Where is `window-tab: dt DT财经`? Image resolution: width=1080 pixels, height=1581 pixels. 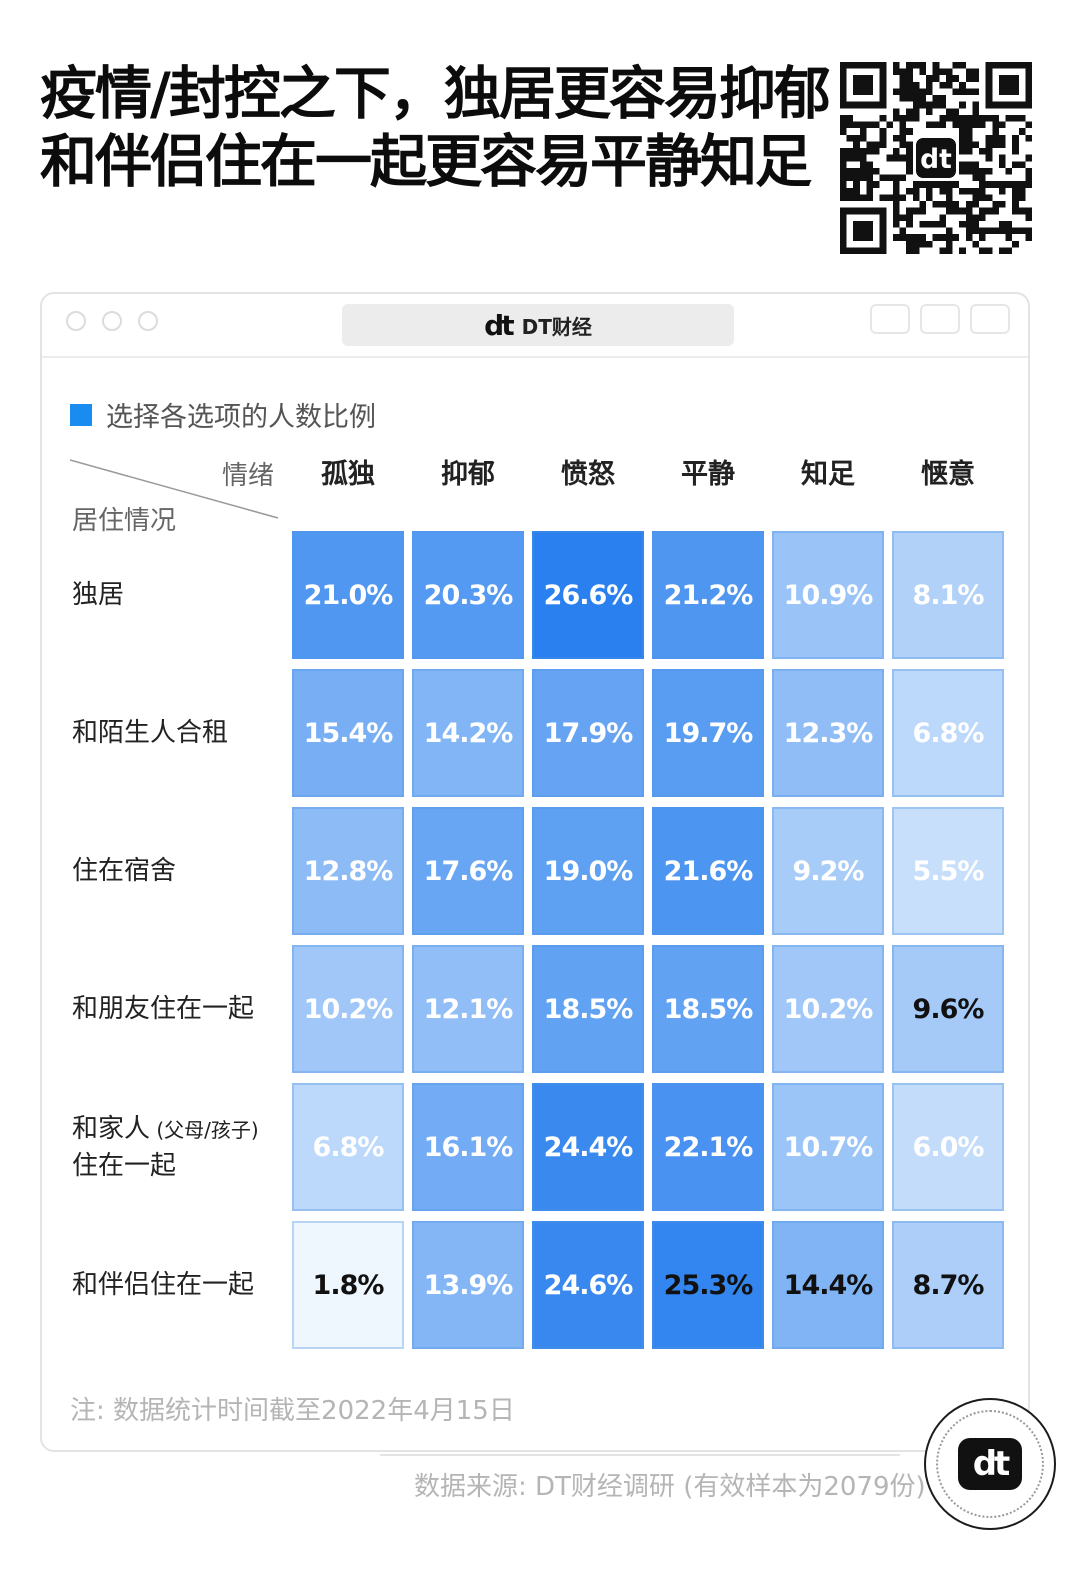 window-tab: dt DT财经 is located at coordinates (538, 325).